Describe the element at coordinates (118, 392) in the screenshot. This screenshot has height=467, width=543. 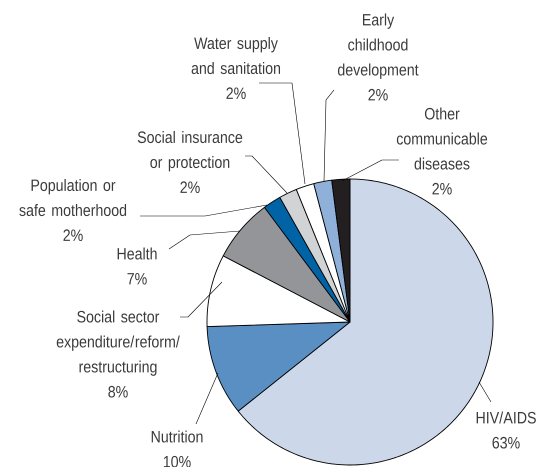
I see `data-label: 8%` at that location.